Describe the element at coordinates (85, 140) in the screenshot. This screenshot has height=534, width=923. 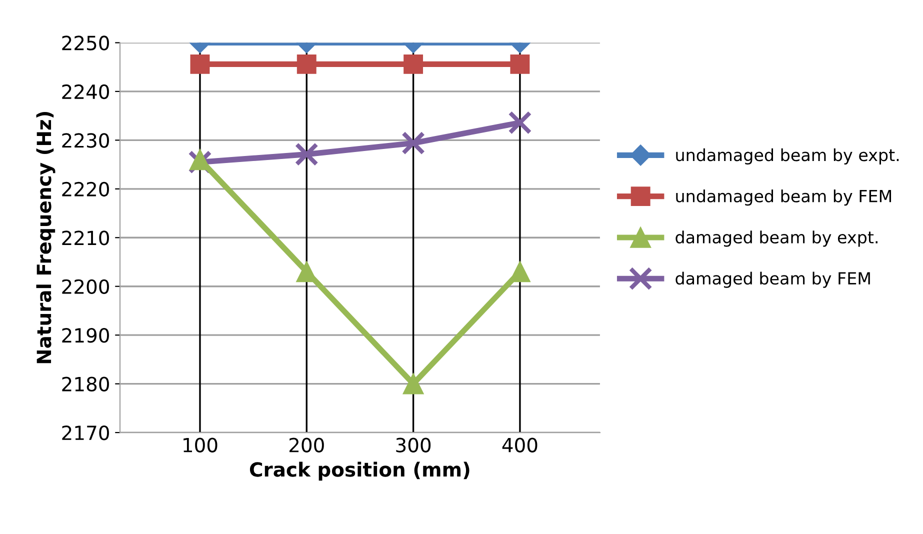
I see `y-tick-label: 2230` at that location.